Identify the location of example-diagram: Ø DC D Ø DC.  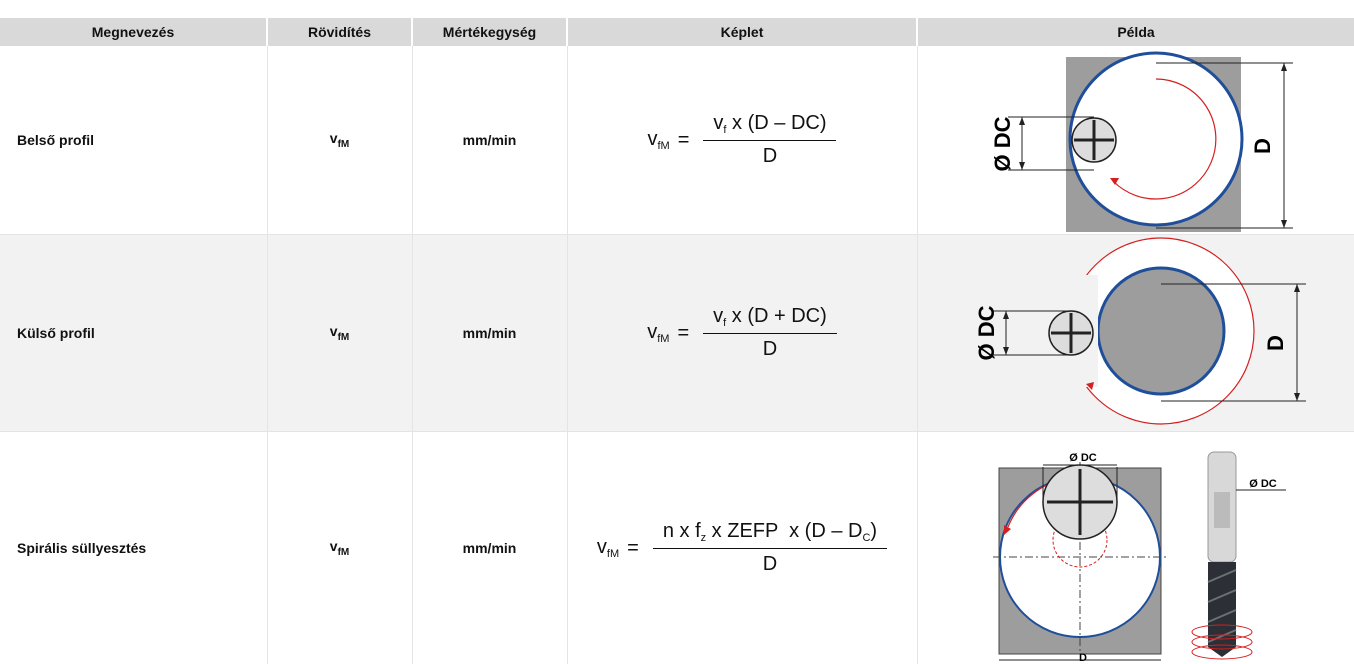
(1136, 548).